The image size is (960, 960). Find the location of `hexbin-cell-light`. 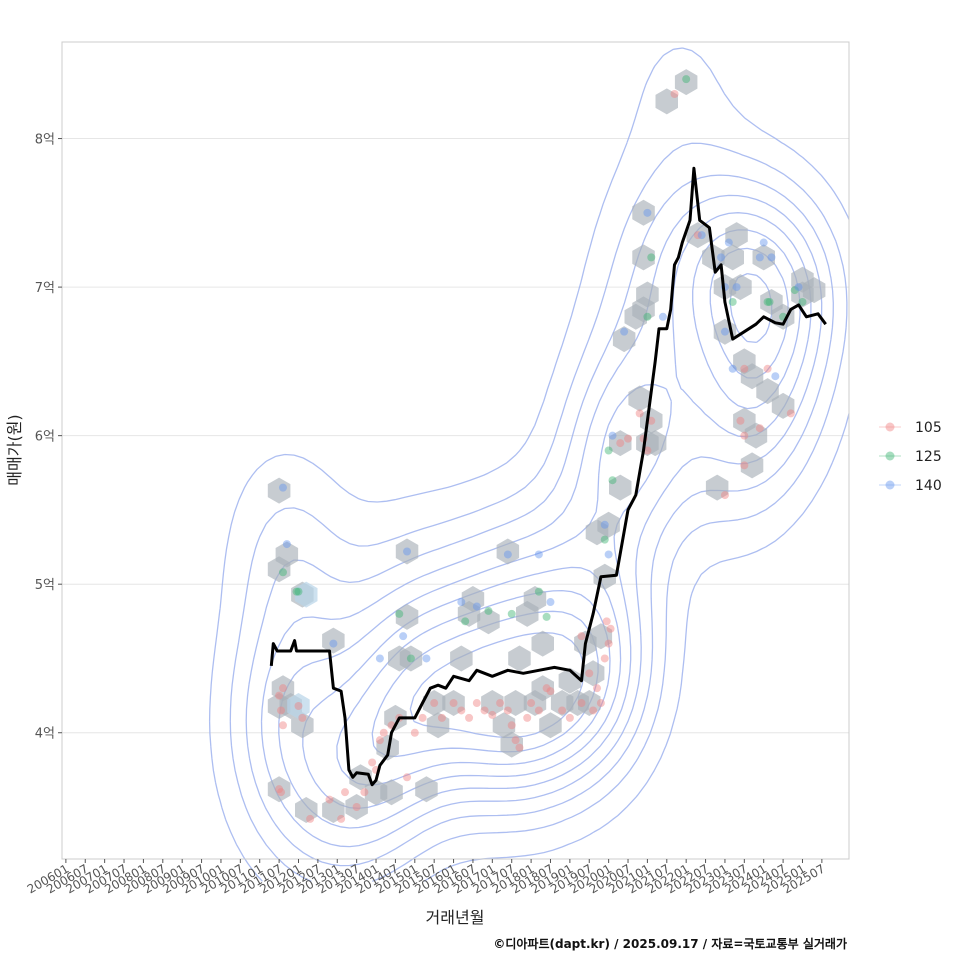

hexbin-cell-light is located at coordinates (298, 706).